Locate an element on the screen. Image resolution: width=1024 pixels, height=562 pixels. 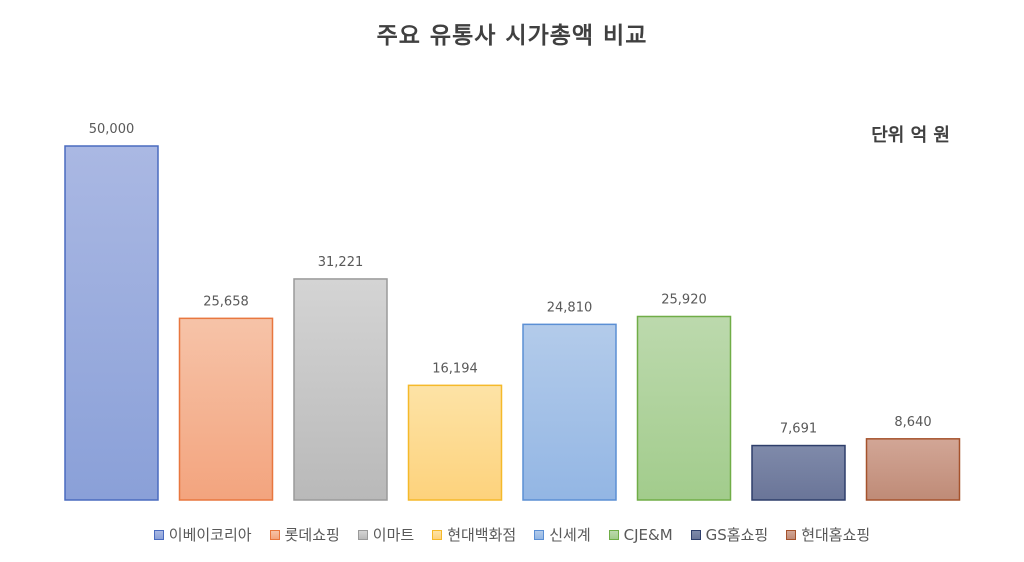
legend-item-5: 신세계 is located at coordinates (562, 534).